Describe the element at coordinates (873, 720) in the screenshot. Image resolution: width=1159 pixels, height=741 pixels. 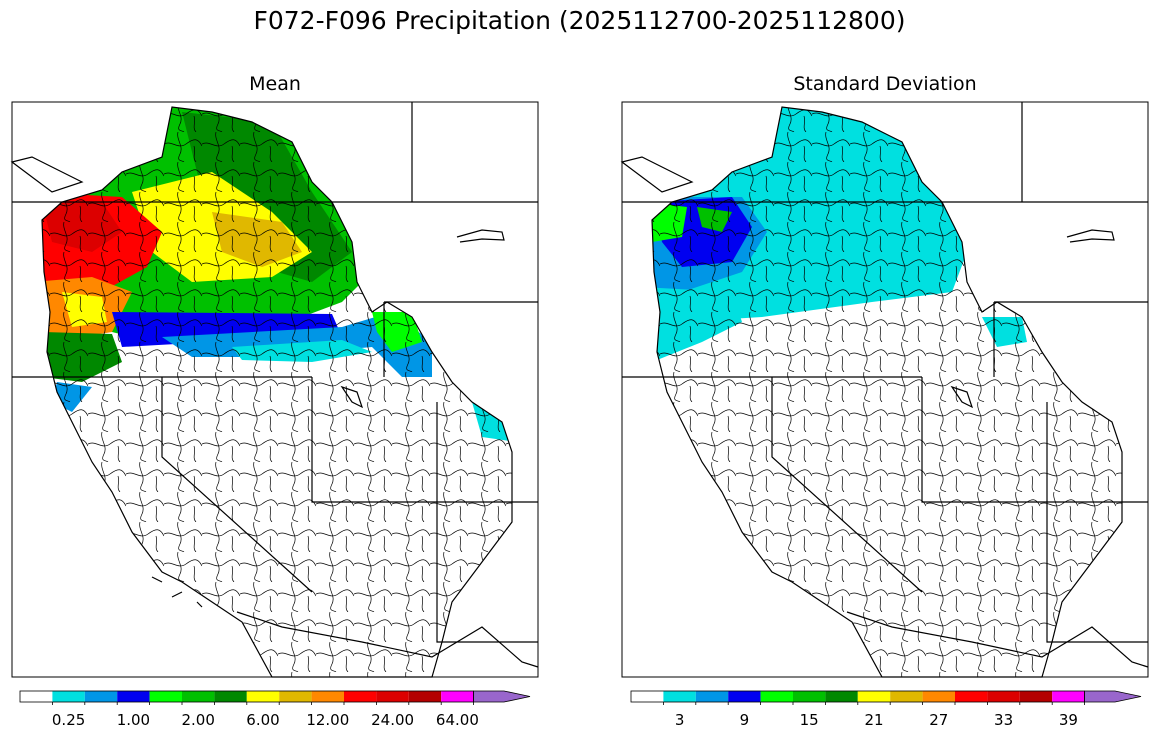
I see `std-colorbar-tick-label: 21` at that location.